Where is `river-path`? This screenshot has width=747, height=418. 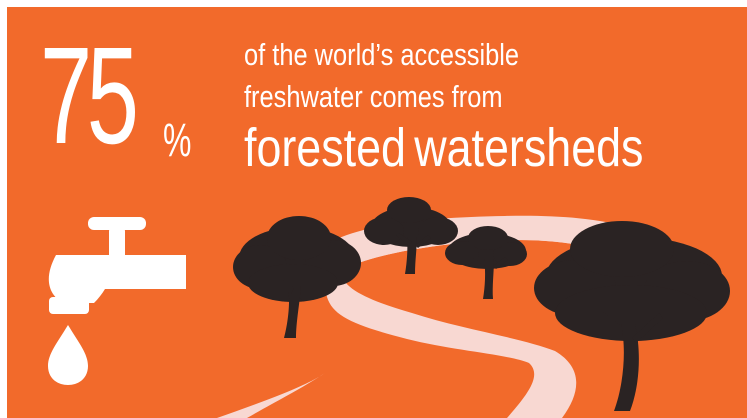 river-path is located at coordinates (271, 395).